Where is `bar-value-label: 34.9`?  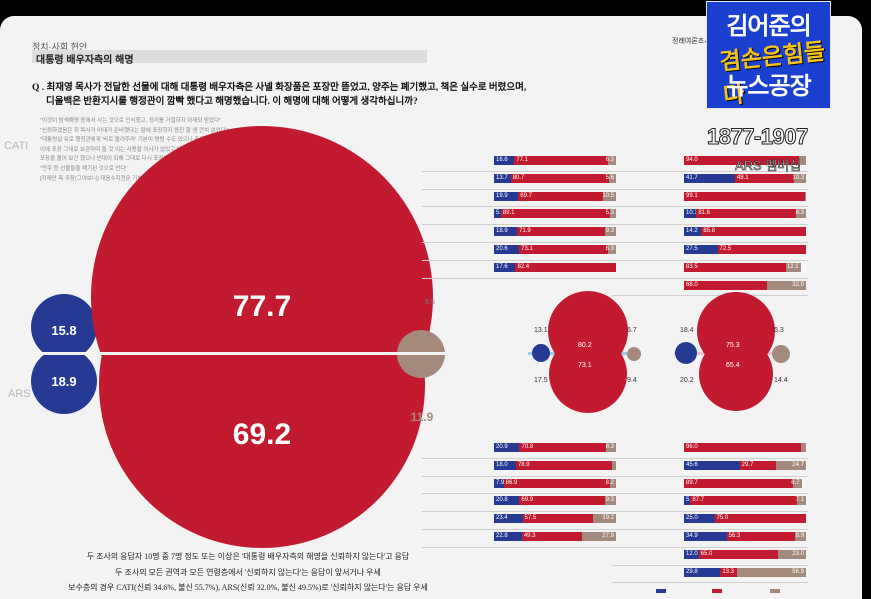 bar-value-label: 34.9 is located at coordinates (692, 536).